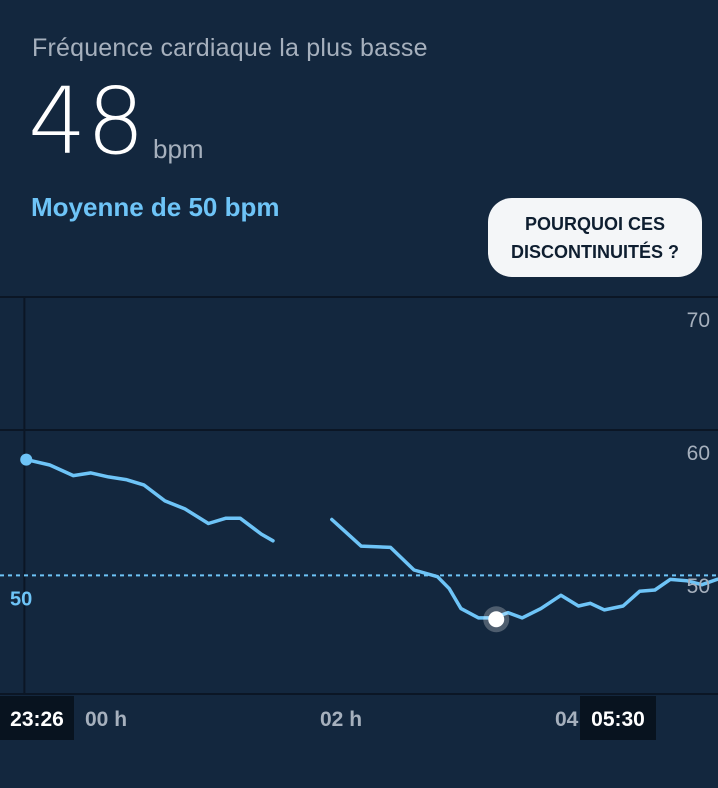 The width and height of the screenshot is (718, 788). I want to click on min-point, so click(496, 619).